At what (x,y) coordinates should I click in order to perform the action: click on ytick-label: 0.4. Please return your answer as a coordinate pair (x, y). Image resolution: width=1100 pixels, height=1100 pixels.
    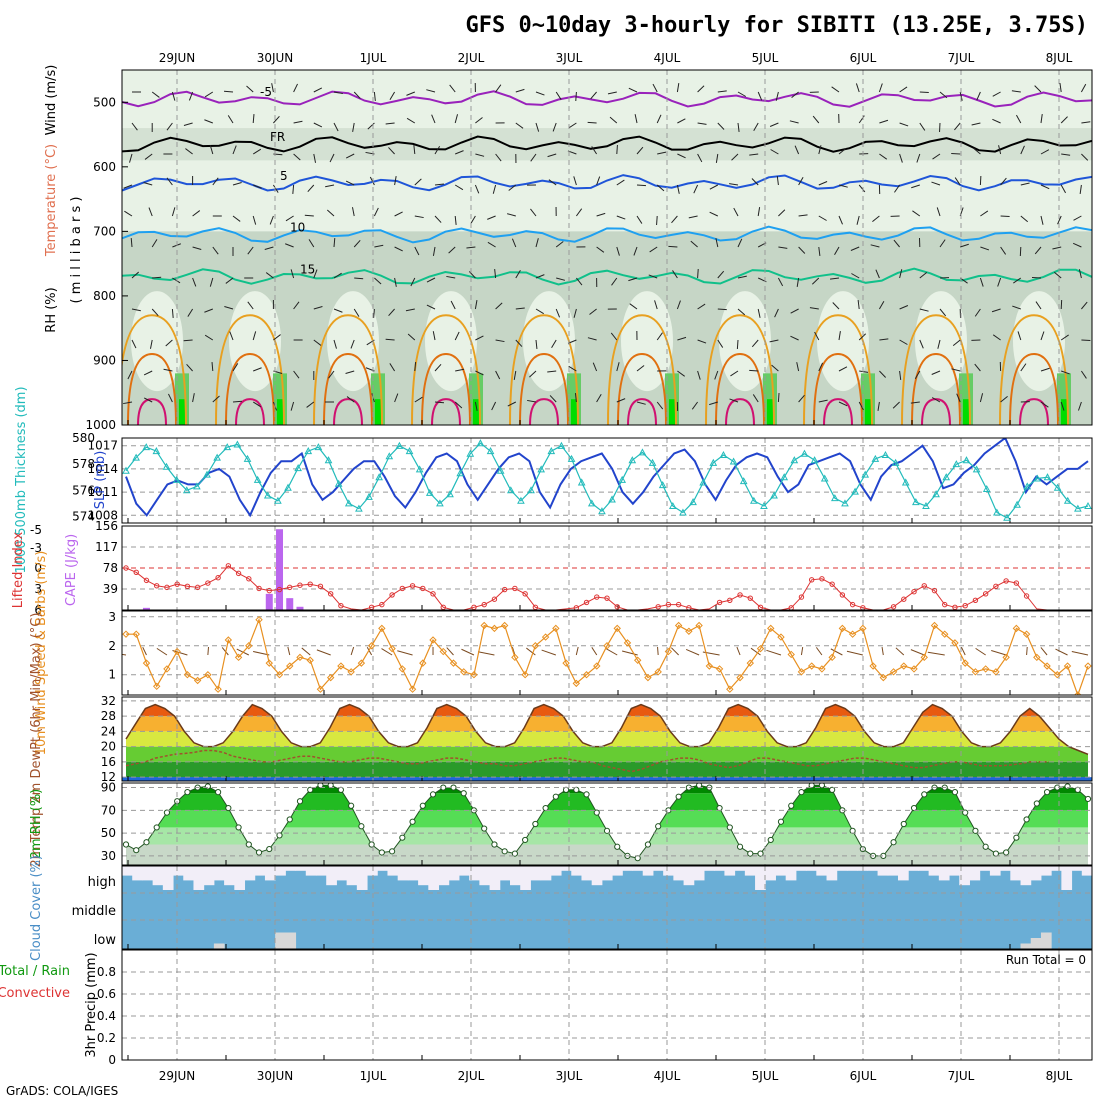
    Looking at the image, I should click on (106, 1016).